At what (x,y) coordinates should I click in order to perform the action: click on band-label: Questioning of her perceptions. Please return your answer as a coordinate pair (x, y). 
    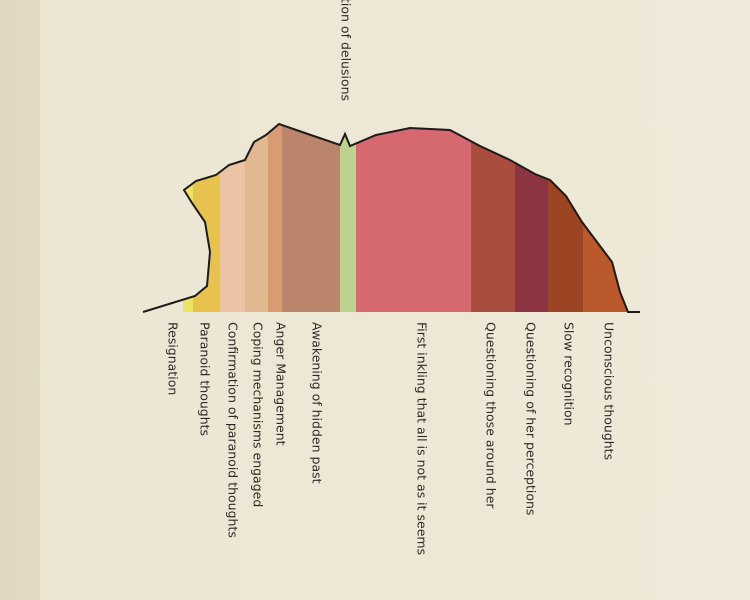
    Looking at the image, I should click on (531, 418).